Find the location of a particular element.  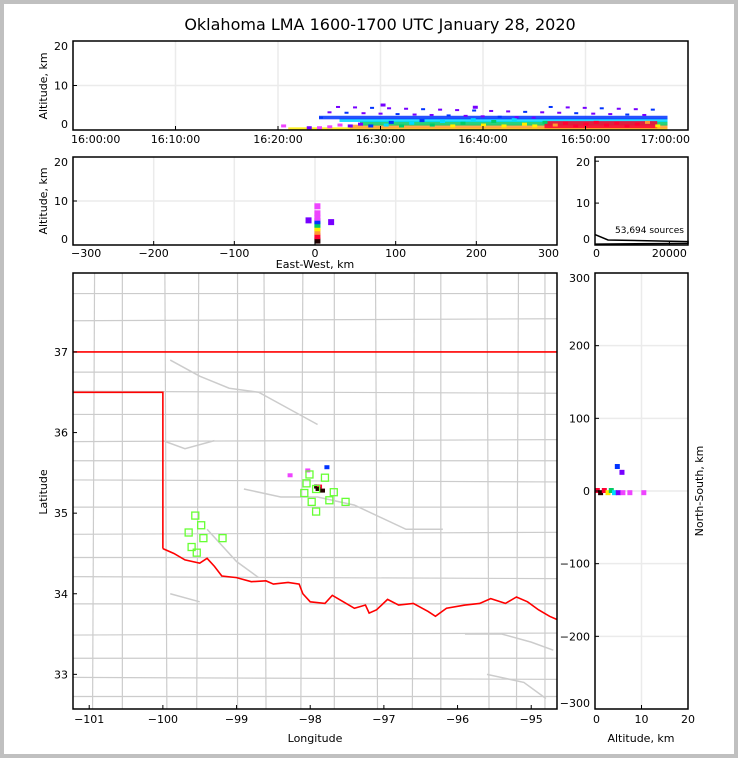

x-tick-label: −98 is located at coordinates (310, 719).